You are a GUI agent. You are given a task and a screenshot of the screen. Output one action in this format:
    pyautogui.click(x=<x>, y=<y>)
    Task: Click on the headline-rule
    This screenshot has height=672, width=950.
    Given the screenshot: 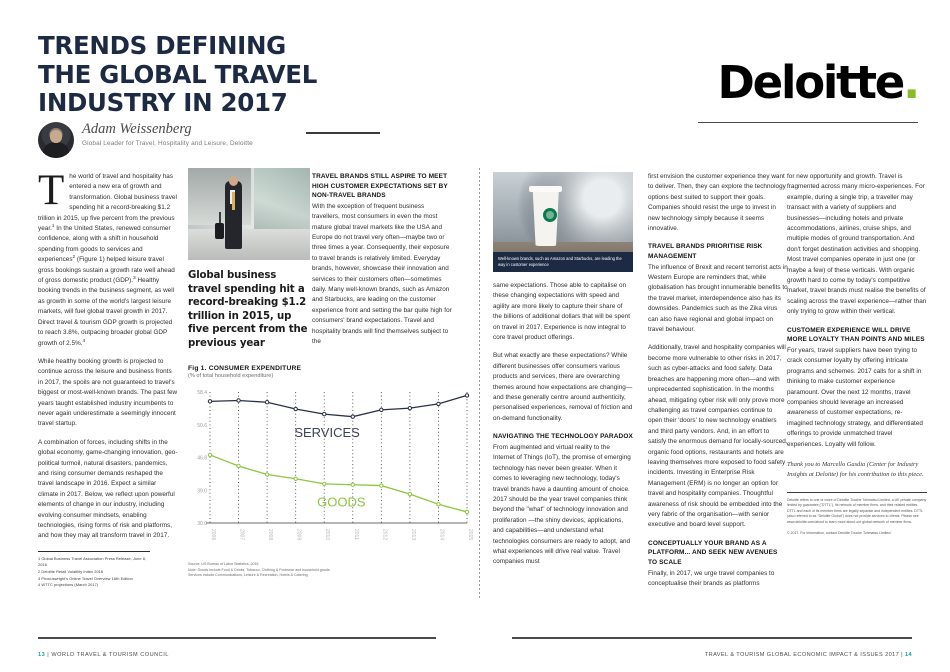 What is the action you would take?
    pyautogui.click(x=343, y=133)
    